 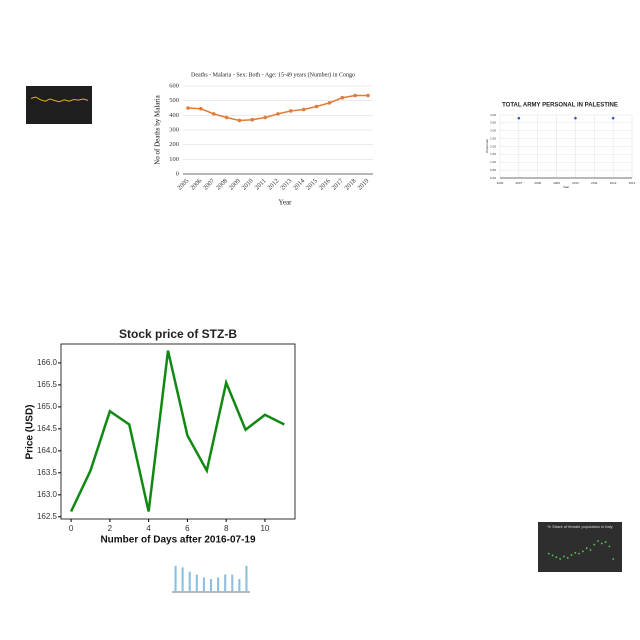 I want to click on y-tick-label: 163.0, so click(x=47, y=494).